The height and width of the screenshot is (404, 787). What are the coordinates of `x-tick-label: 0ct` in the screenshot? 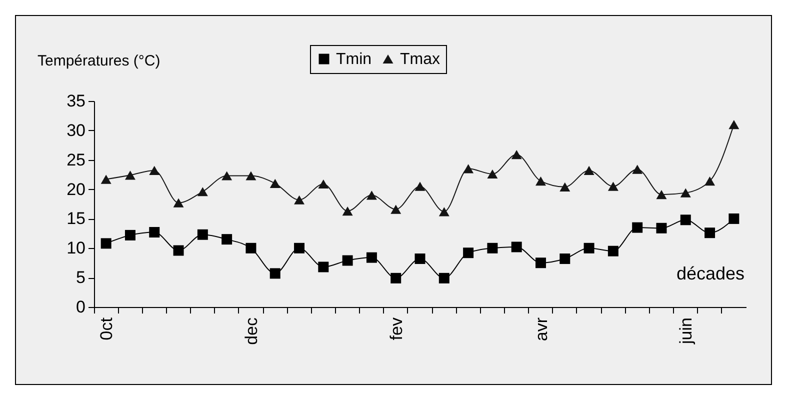 It's located at (106, 328).